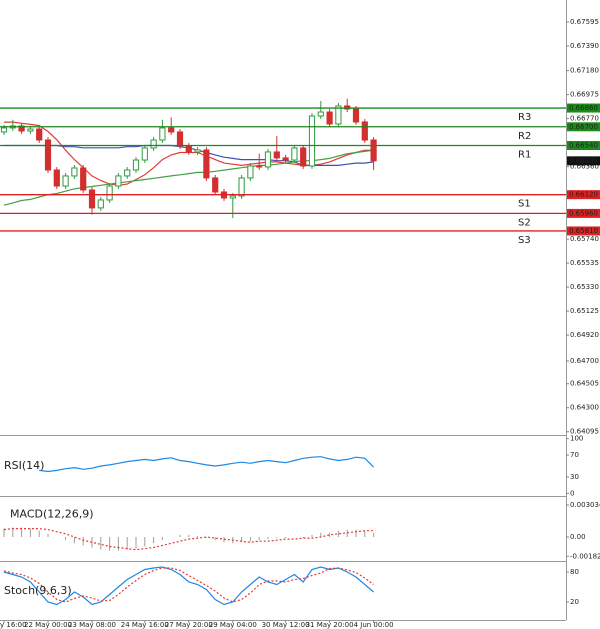 The width and height of the screenshot is (600, 629). Describe the element at coordinates (578, 537) in the screenshot. I see `y-tick-label: 0.00` at that location.